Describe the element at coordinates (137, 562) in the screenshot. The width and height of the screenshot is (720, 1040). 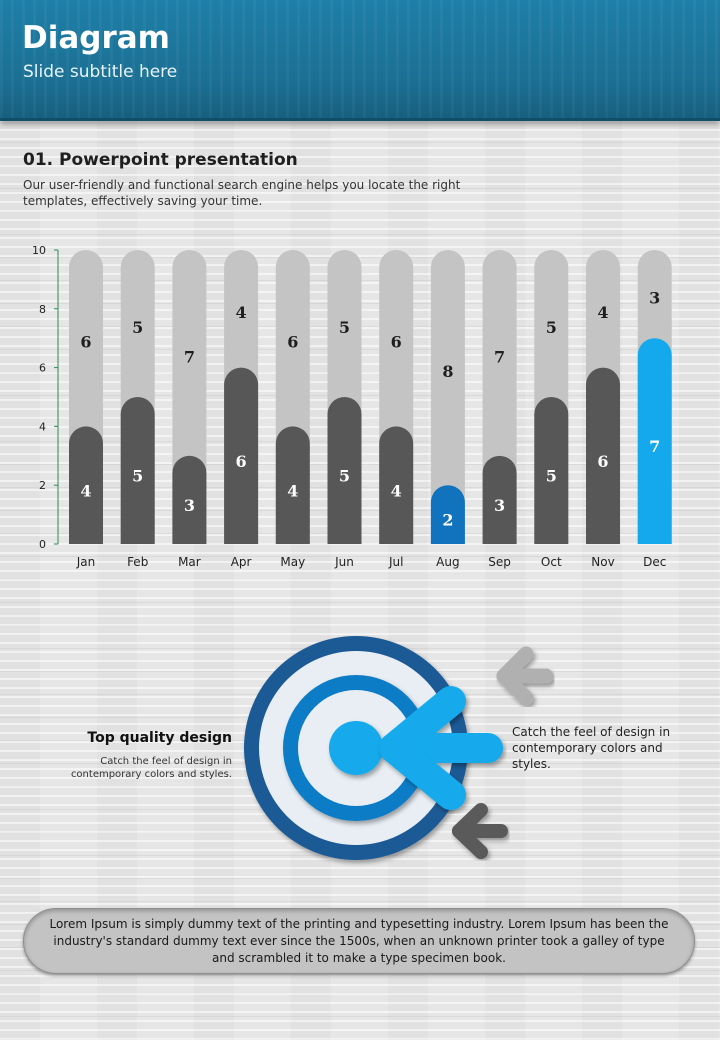
I see `x-category-label: Feb` at that location.